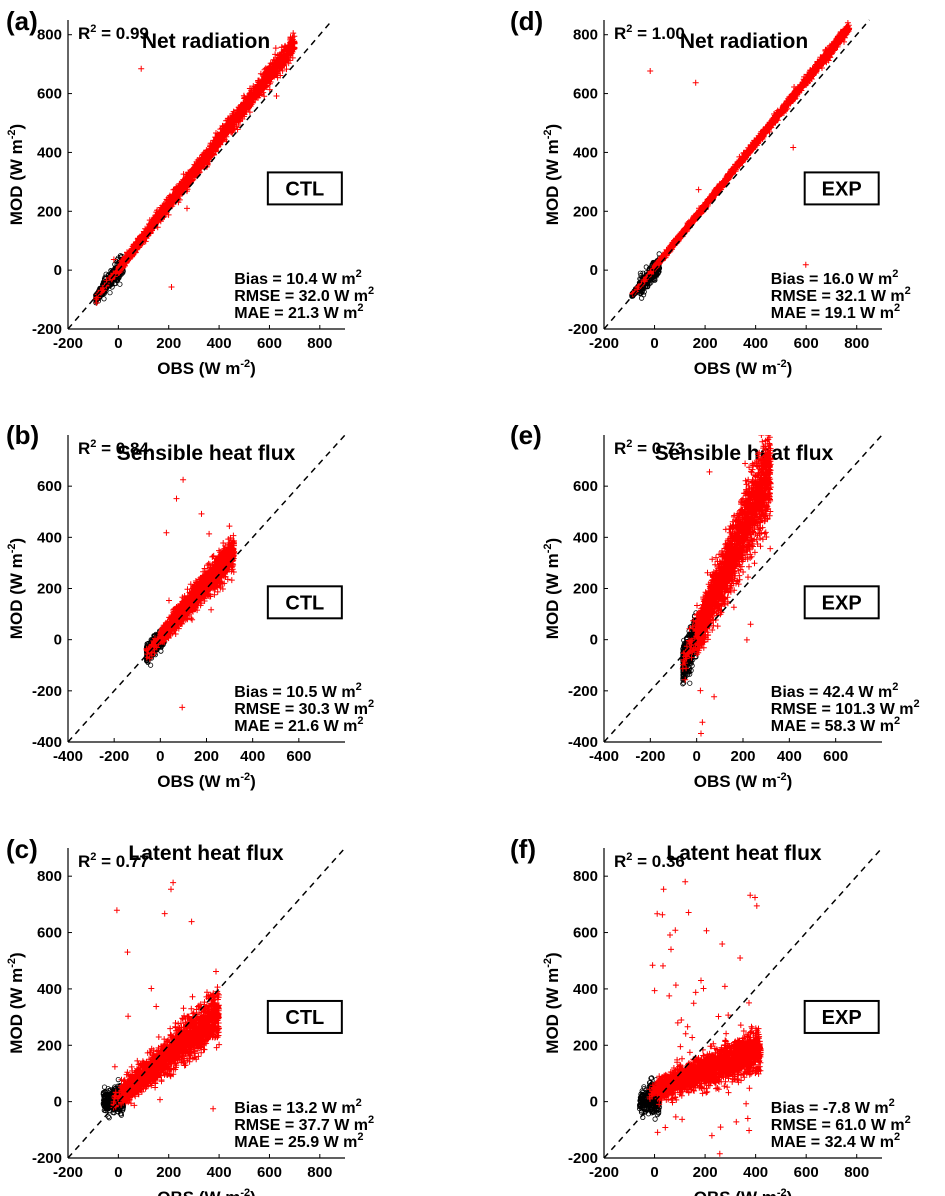  Describe the element at coordinates (304, 295) in the screenshot. I see `stat-line: RMSE = 32.0 W m2` at that location.